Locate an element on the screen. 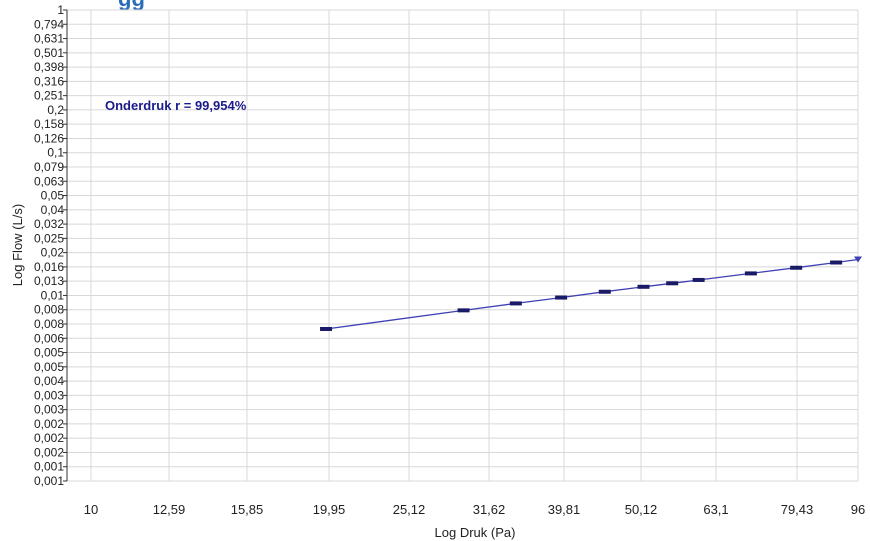 Image resolution: width=870 pixels, height=541 pixels. y-tick-label: 0,032 is located at coordinates (49, 224).